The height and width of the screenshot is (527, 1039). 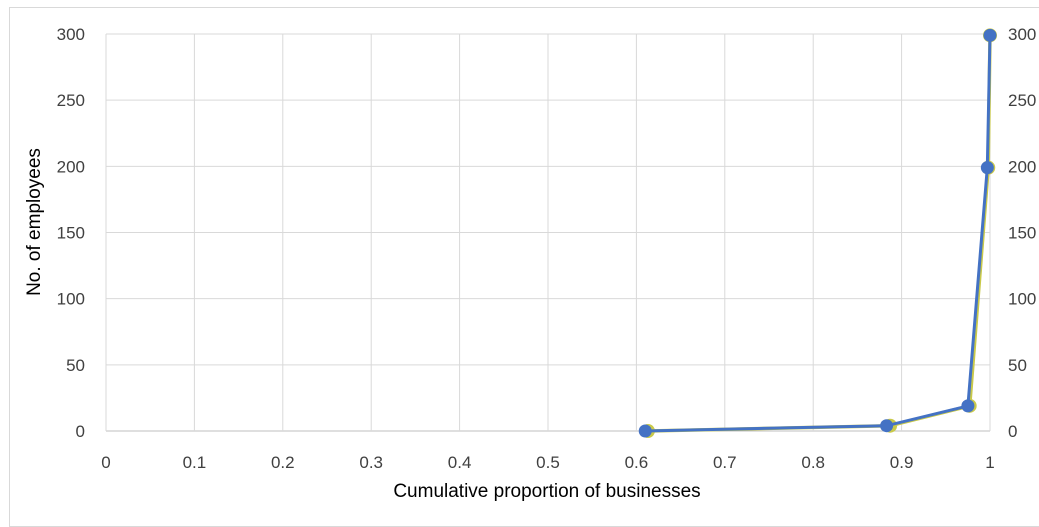 I want to click on y-tick-label: 200, so click(x=71, y=166).